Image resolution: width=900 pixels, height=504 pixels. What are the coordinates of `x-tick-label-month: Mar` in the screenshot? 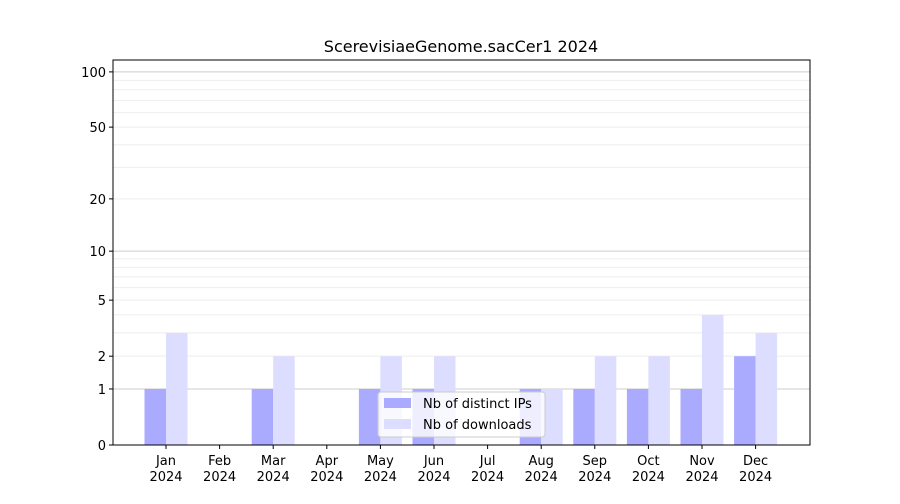 It's located at (273, 461).